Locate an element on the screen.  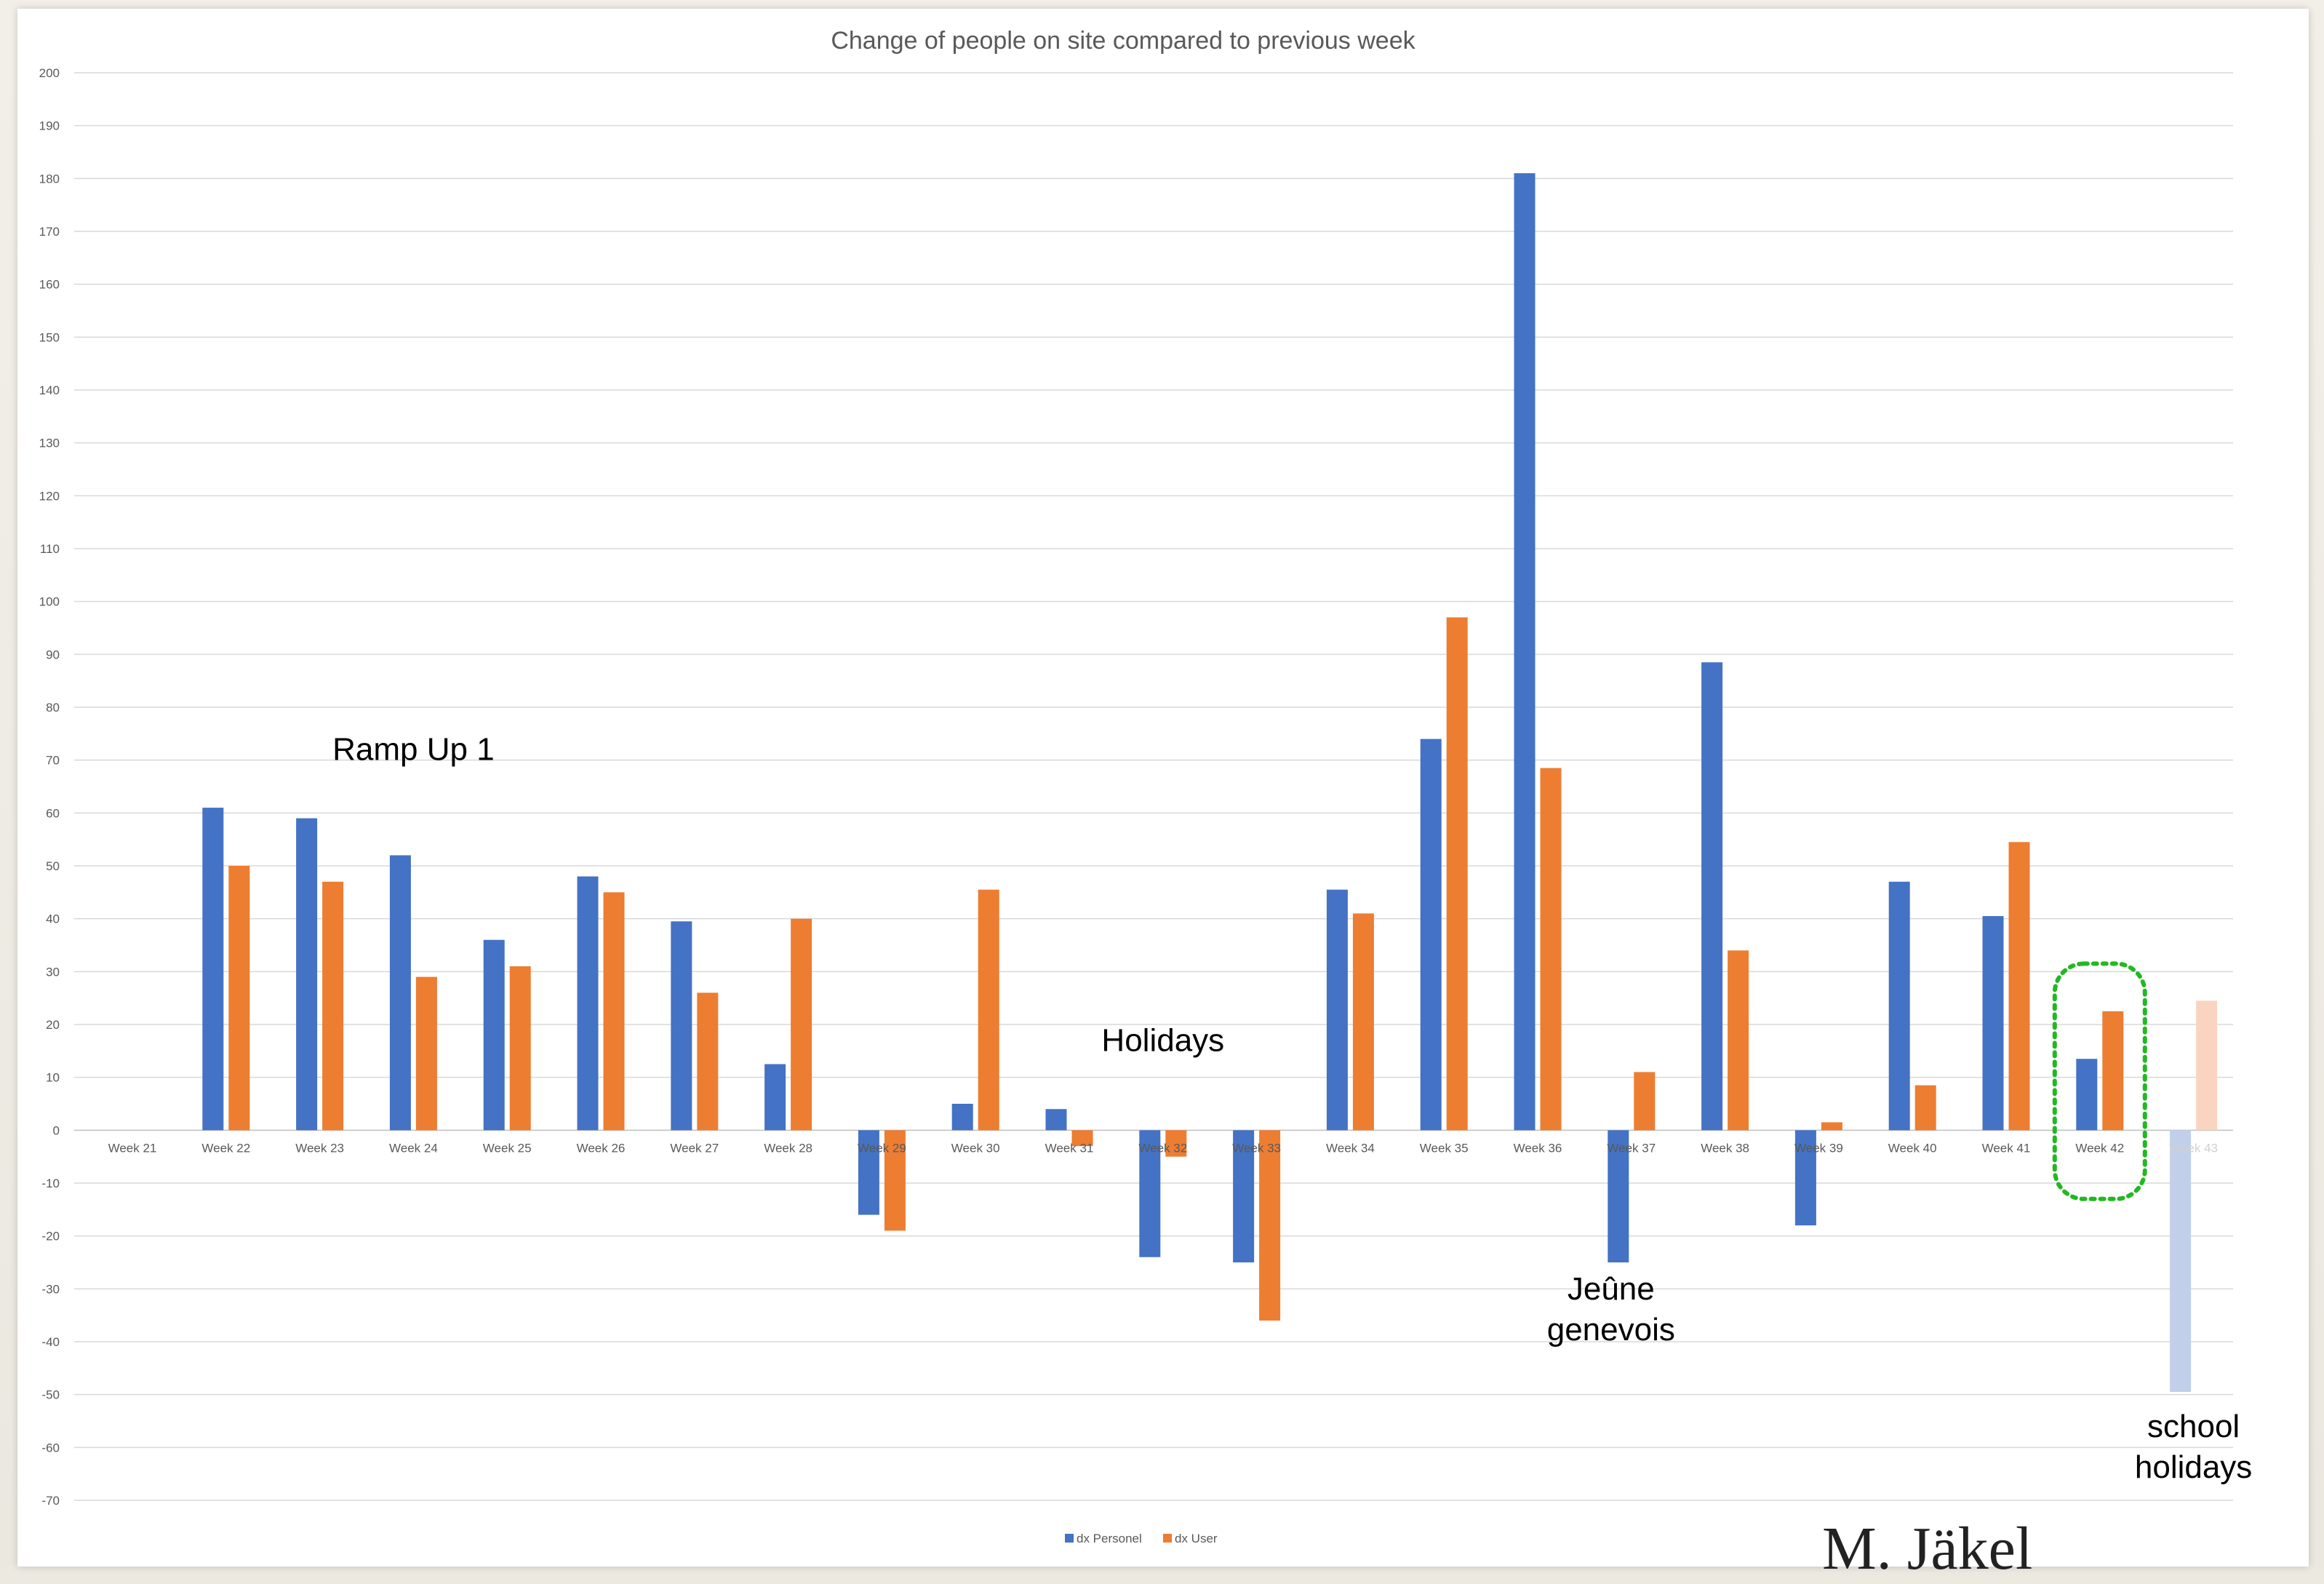
y-tick-label: 100 is located at coordinates (50, 602).